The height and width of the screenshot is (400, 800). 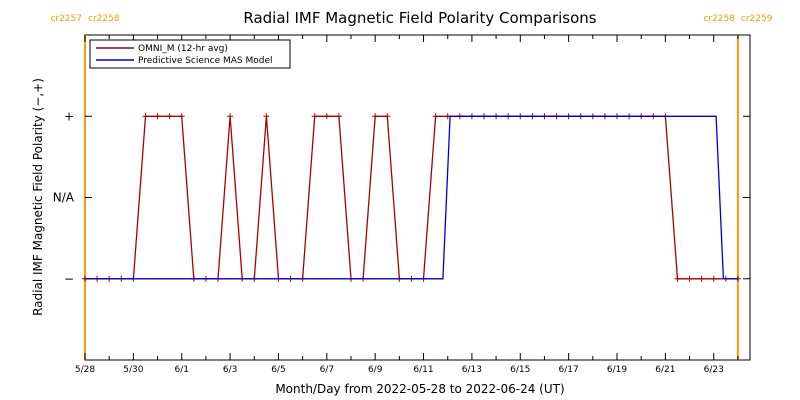 What do you see at coordinates (375, 370) in the screenshot?
I see `x-tick-label-6: 6/9` at bounding box center [375, 370].